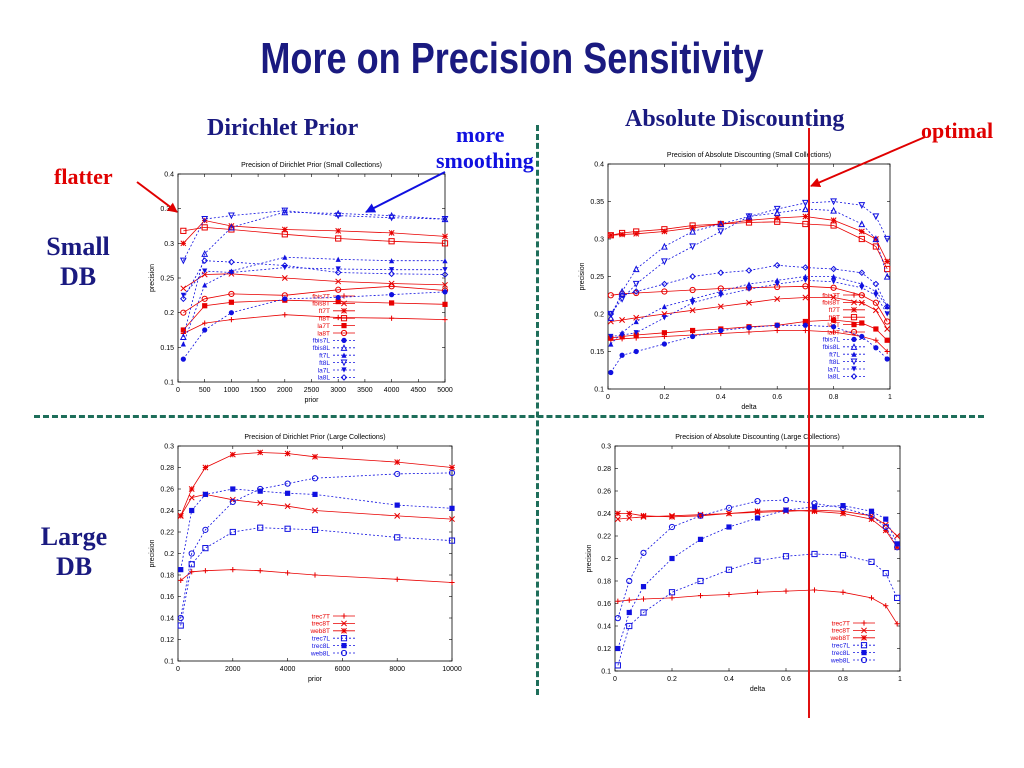 This screenshot has height=768, width=1024. What do you see at coordinates (324, 319) in the screenshot?
I see `legend-label: ft8T` at bounding box center [324, 319].